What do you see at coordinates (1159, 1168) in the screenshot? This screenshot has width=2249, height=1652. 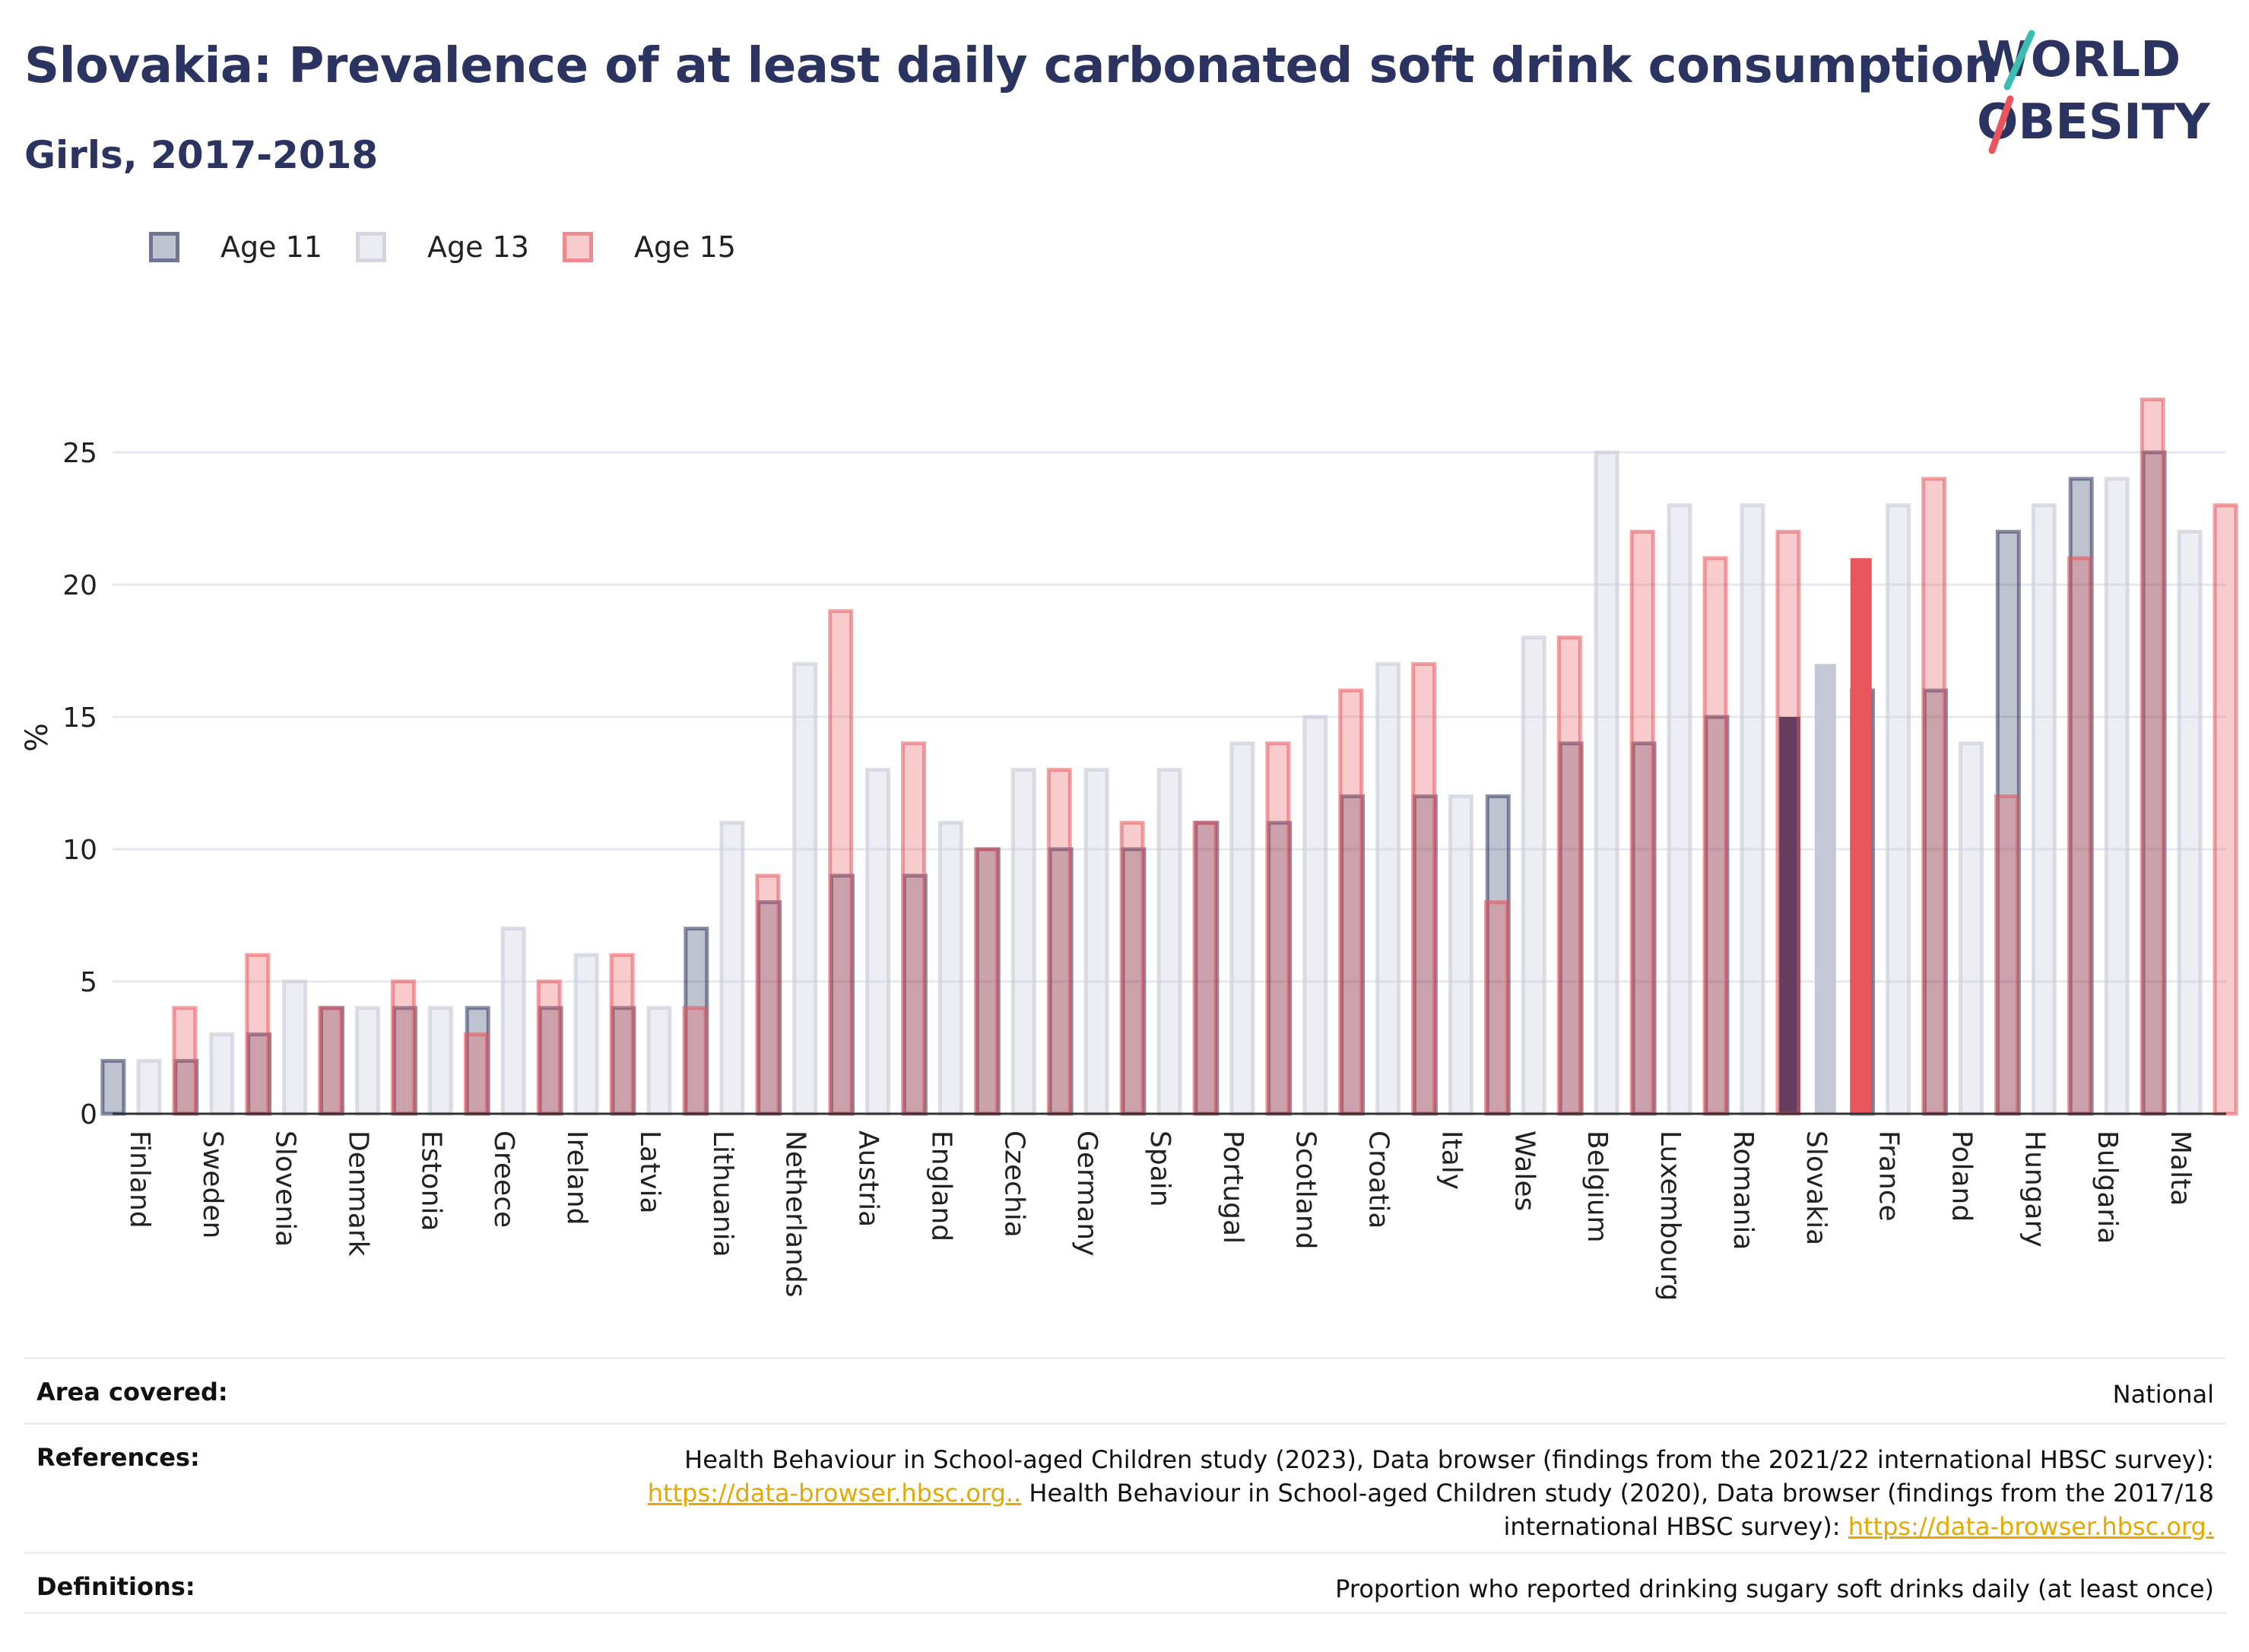 I see `x-tick-label-spain: Spain` at bounding box center [1159, 1168].